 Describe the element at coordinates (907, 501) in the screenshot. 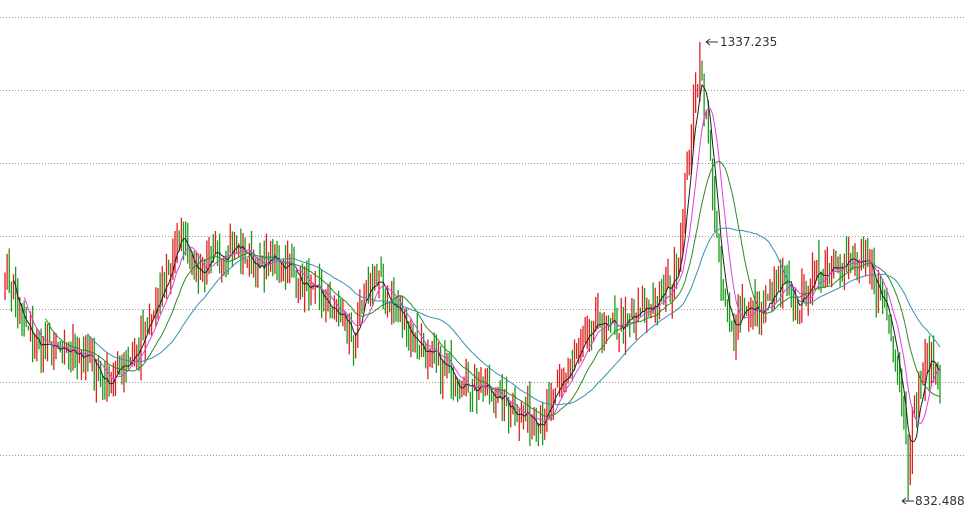

I see `low-arrow` at that location.